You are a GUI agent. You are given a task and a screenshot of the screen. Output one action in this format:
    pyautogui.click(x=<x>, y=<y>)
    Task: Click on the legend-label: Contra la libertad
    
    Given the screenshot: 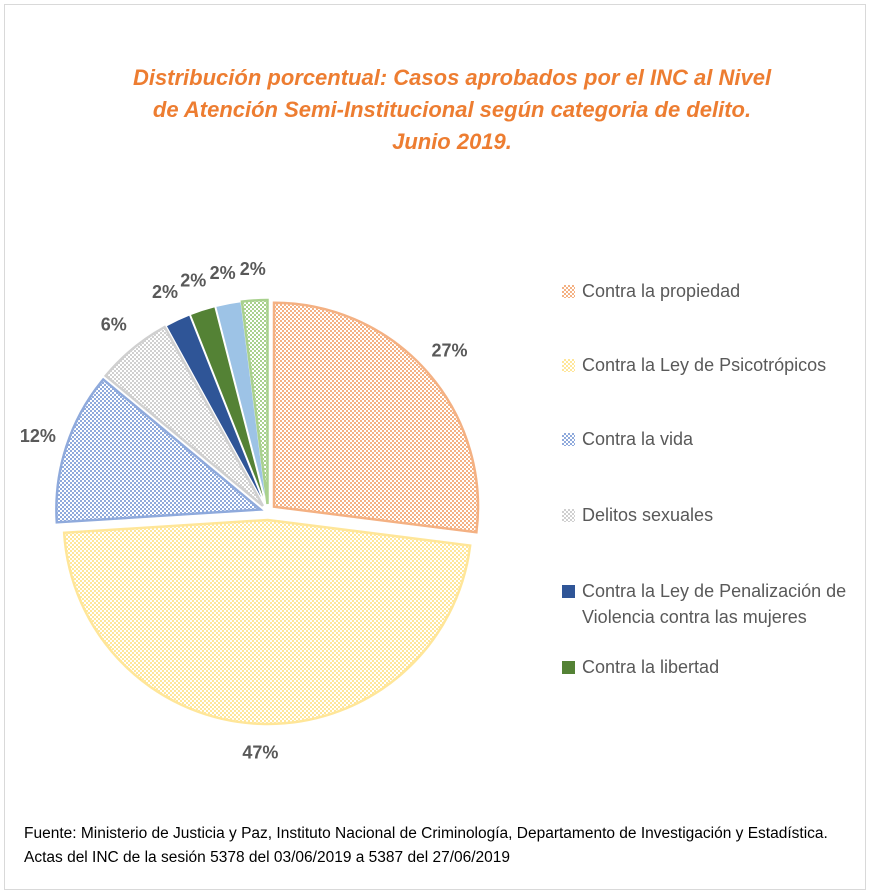 What is the action you would take?
    pyautogui.click(x=651, y=667)
    